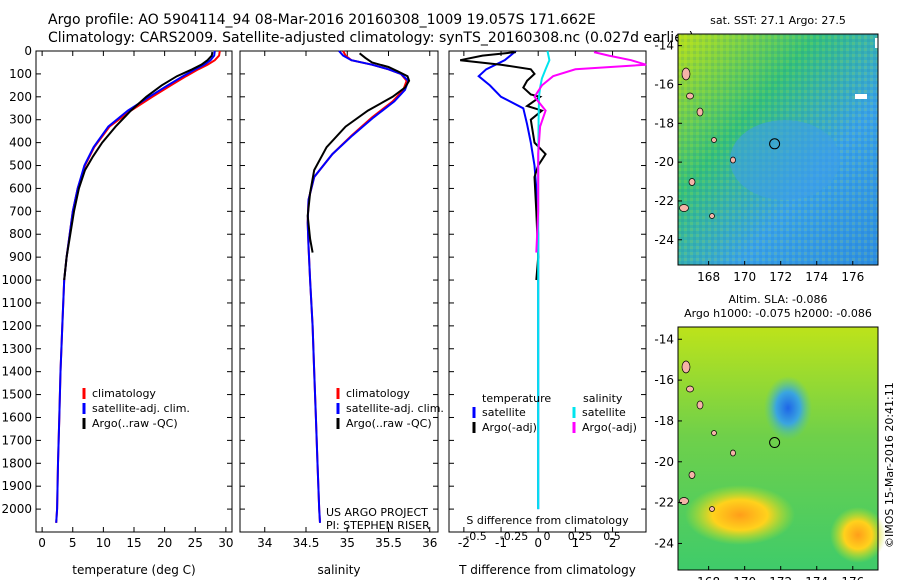 Image resolution: width=900 pixels, height=580 pixels. Describe the element at coordinates (377, 512) in the screenshot. I see `project-annotation: US ARGO PROJECT` at that location.